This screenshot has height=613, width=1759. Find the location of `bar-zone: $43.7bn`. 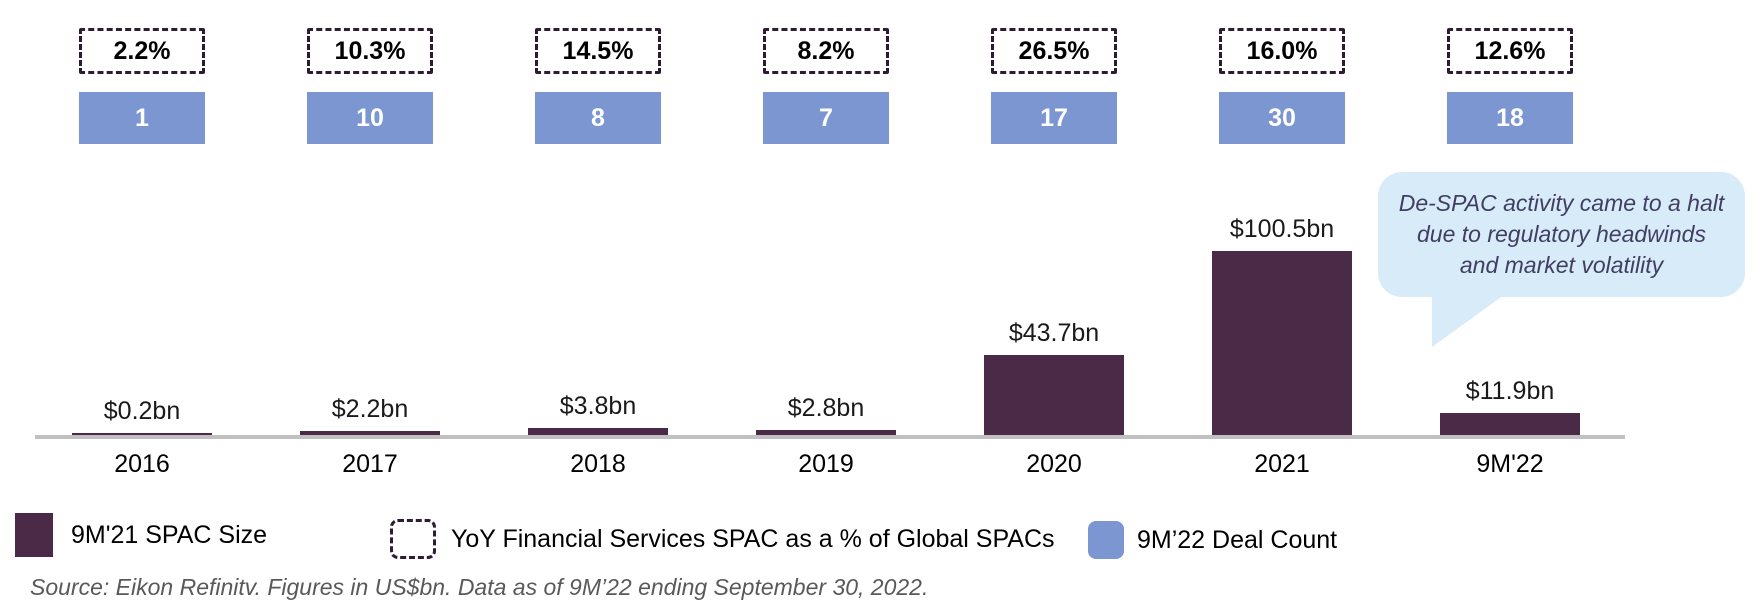

bar-zone: $43.7bn is located at coordinates (1054, 289).